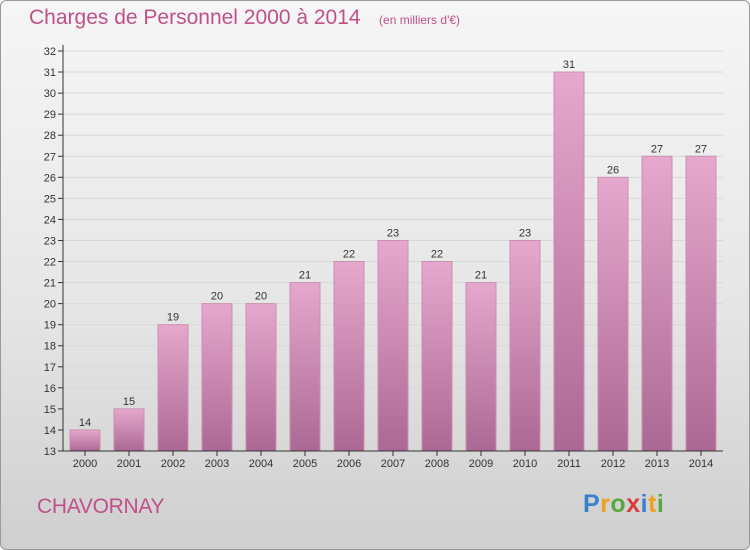 The height and width of the screenshot is (550, 750). I want to click on y-tick-label: 24, so click(50, 220).